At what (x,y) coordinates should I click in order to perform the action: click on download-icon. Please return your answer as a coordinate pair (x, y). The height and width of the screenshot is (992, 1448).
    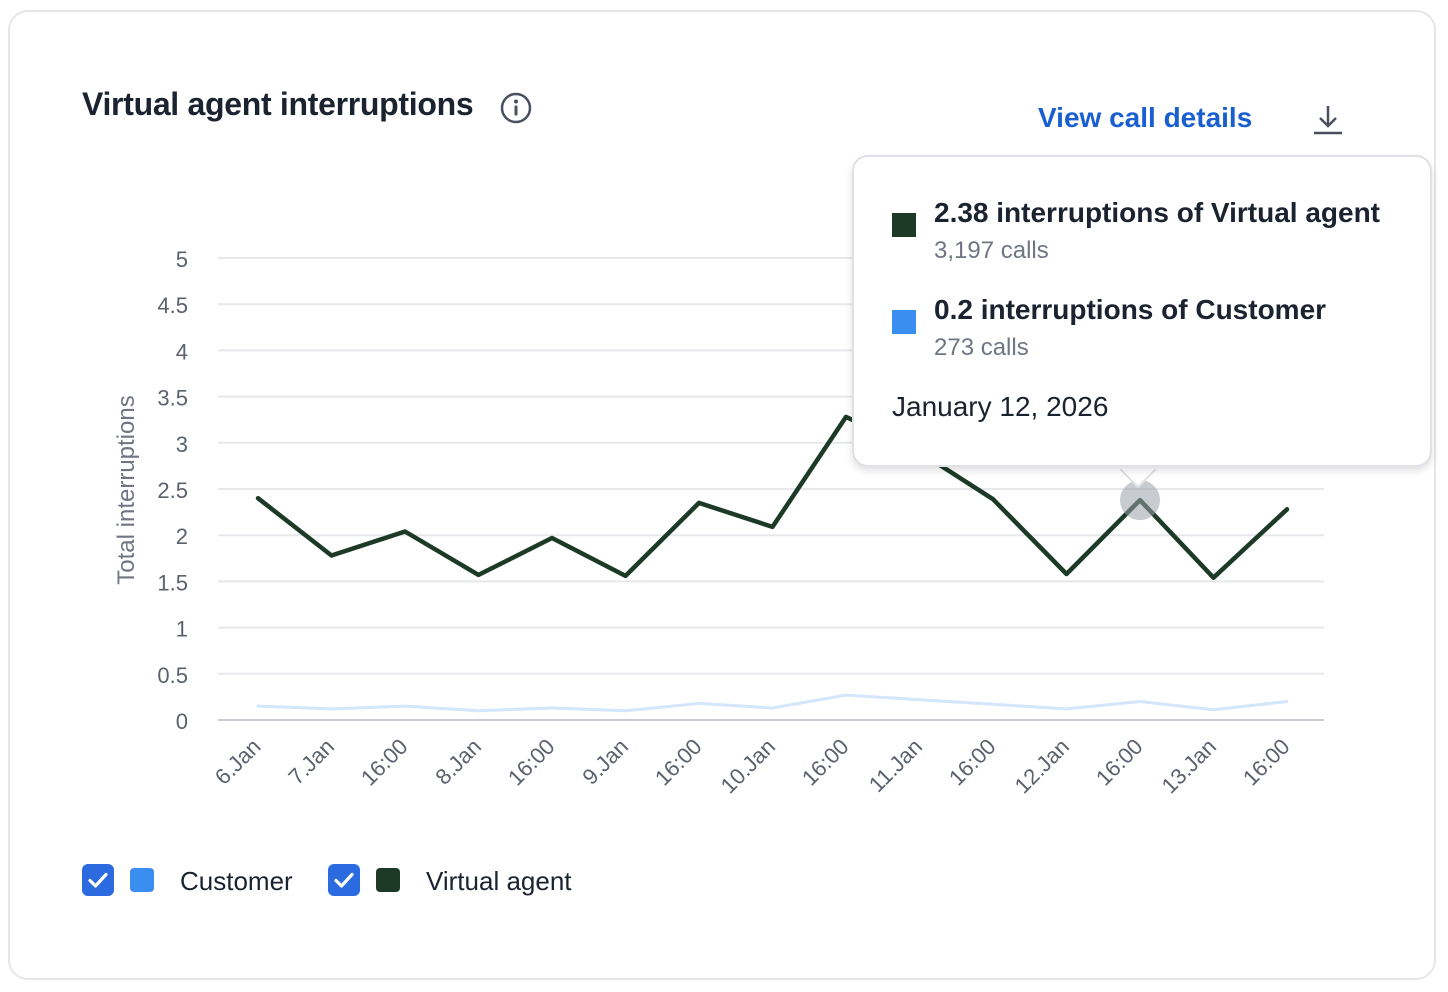
    Looking at the image, I should click on (1328, 120).